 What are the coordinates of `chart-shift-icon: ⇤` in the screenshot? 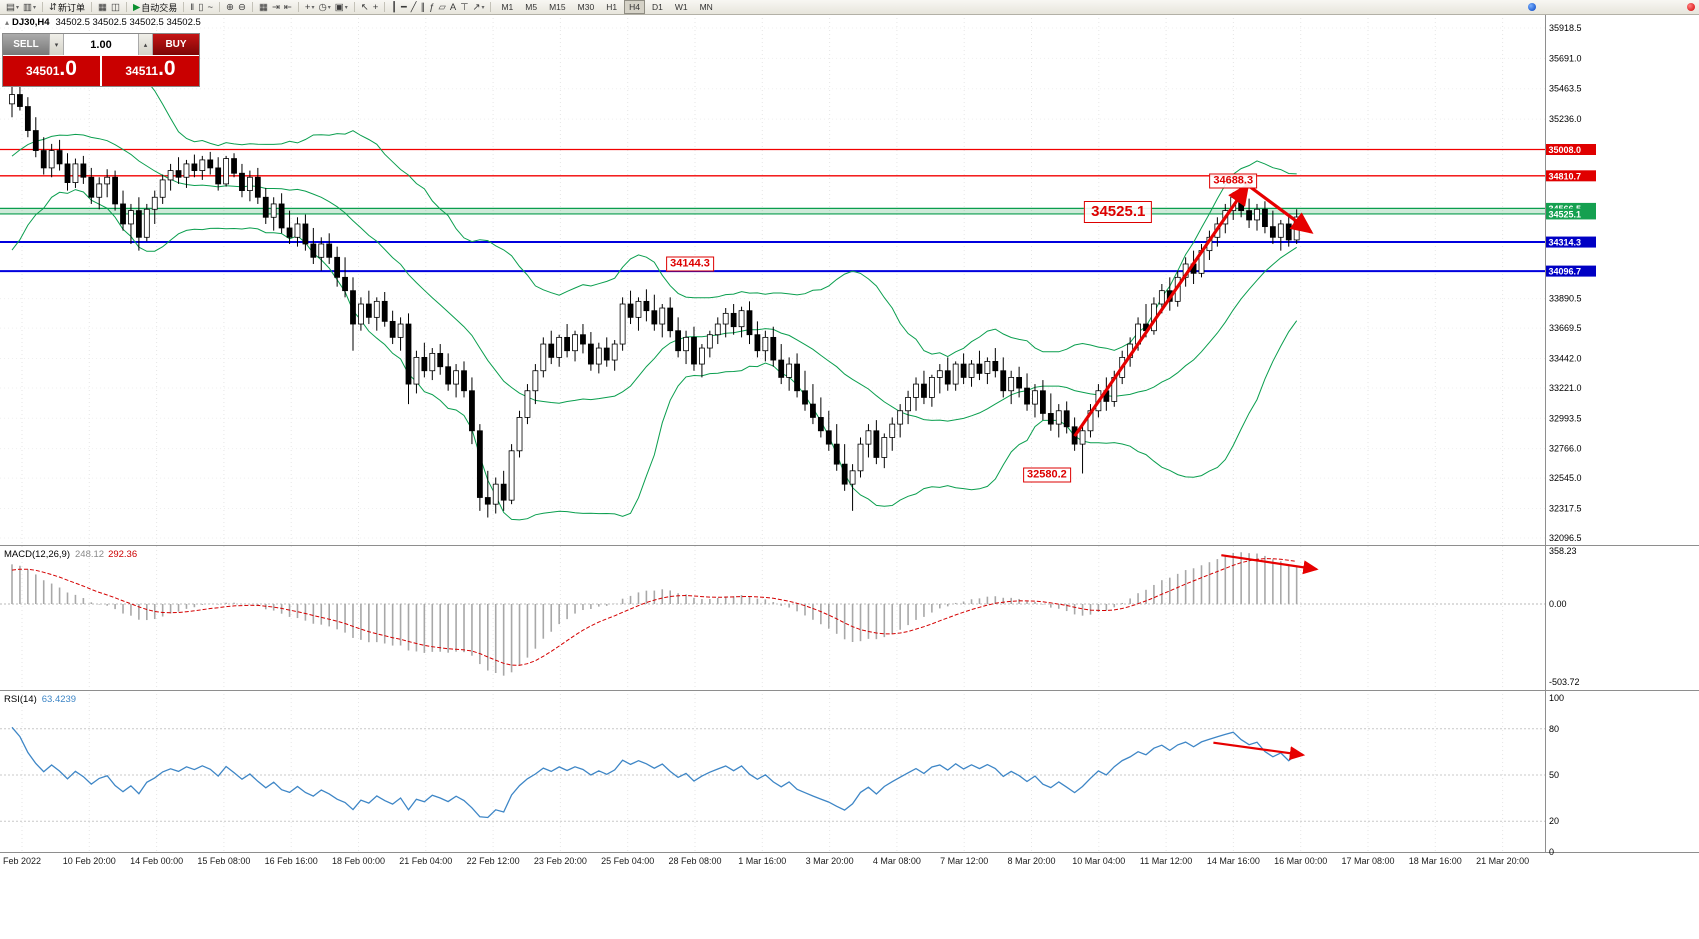 It's located at (287, 7).